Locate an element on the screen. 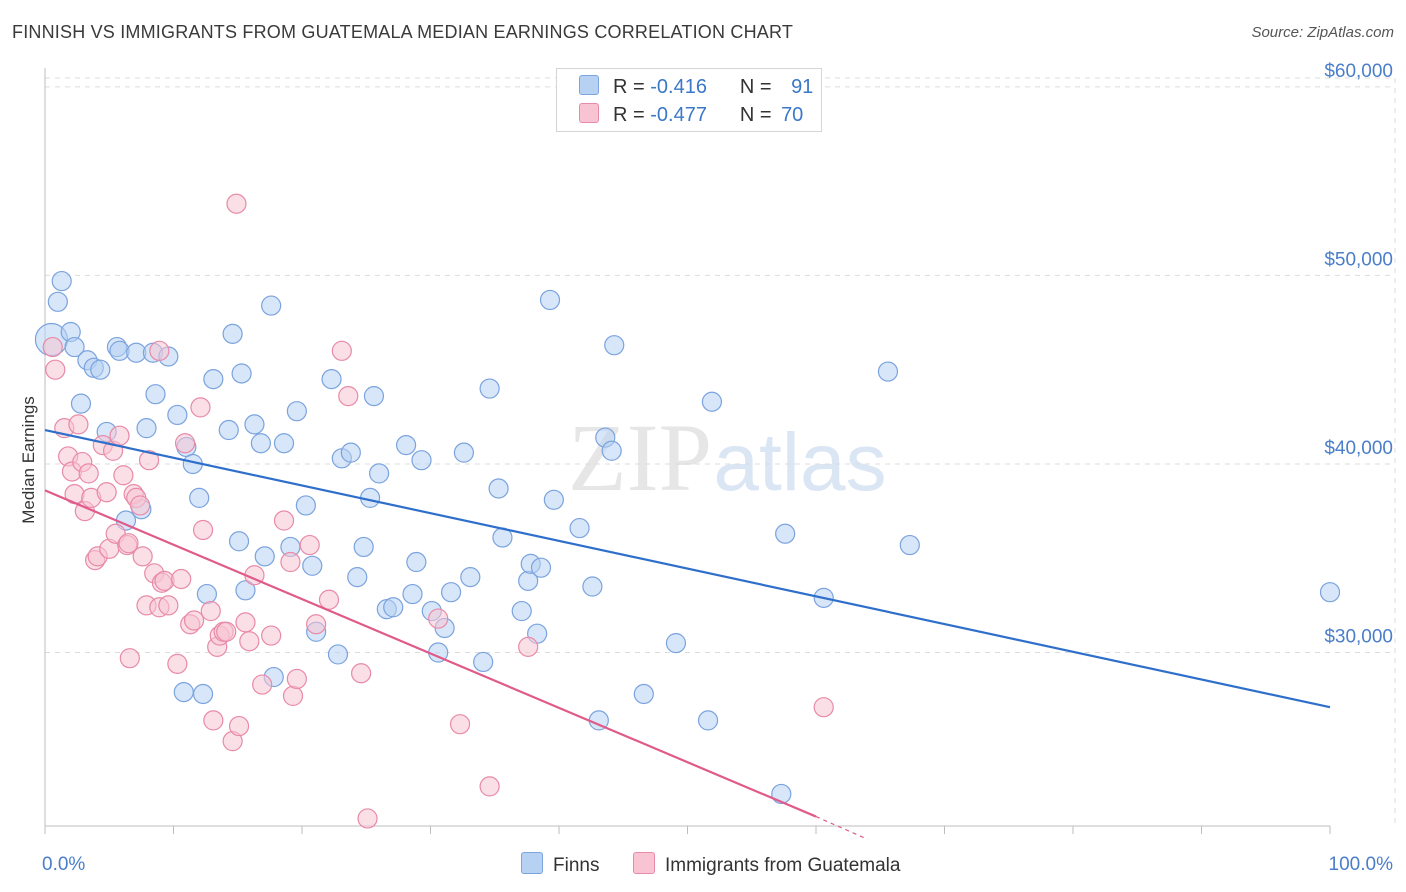 This screenshot has width=1406, height=892. y-tick-label-1: $40,000 is located at coordinates (1358, 448).